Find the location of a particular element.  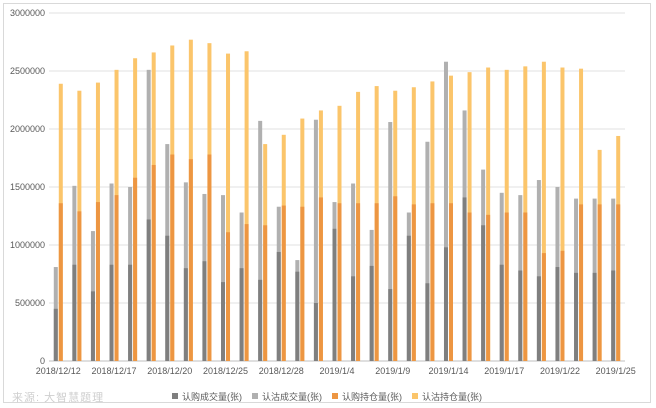

y-tick-label: 2000000 is located at coordinates (27, 129).